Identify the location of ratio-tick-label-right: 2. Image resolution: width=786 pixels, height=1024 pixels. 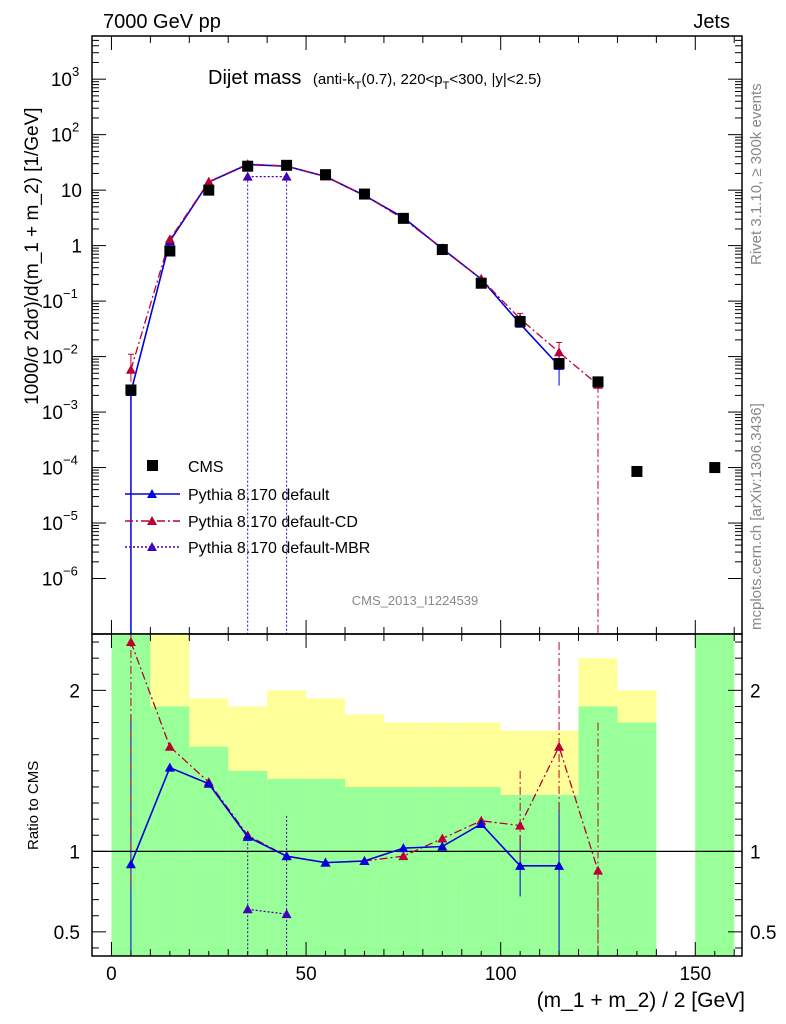
(755, 691).